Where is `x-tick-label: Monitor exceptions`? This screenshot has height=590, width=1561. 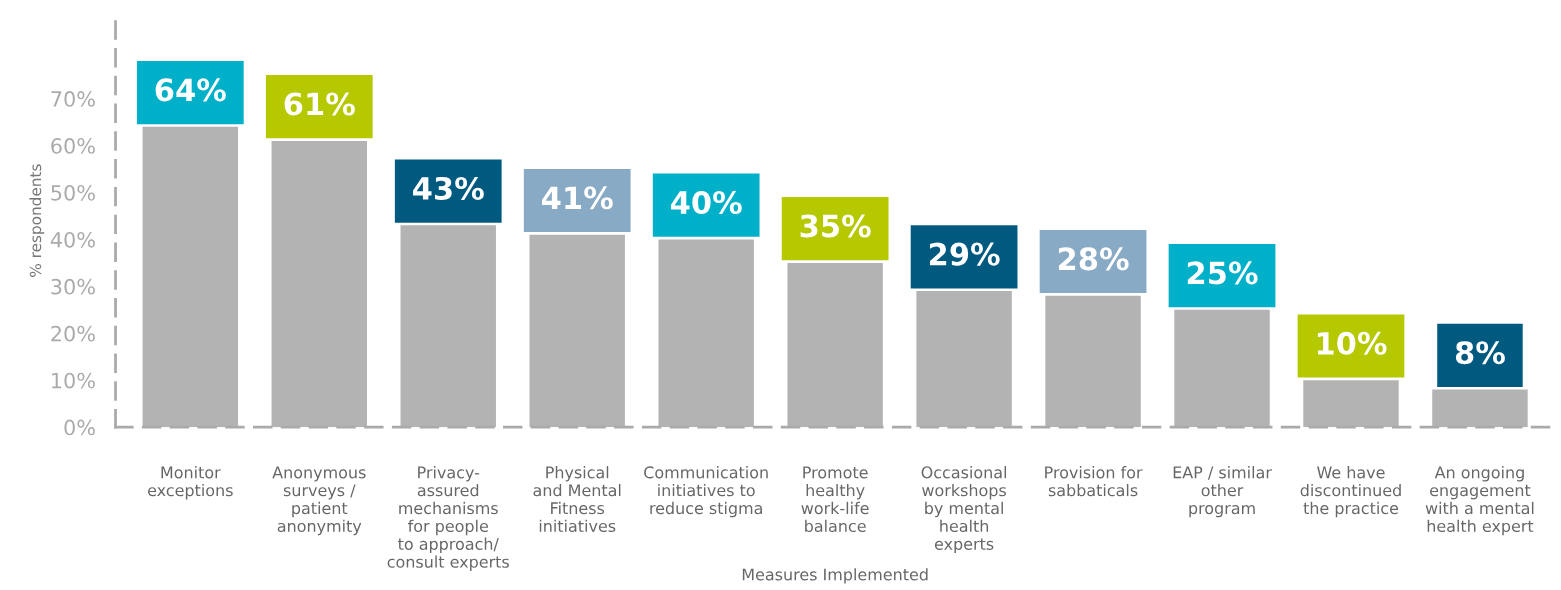 x-tick-label: Monitor exceptions is located at coordinates (190, 483).